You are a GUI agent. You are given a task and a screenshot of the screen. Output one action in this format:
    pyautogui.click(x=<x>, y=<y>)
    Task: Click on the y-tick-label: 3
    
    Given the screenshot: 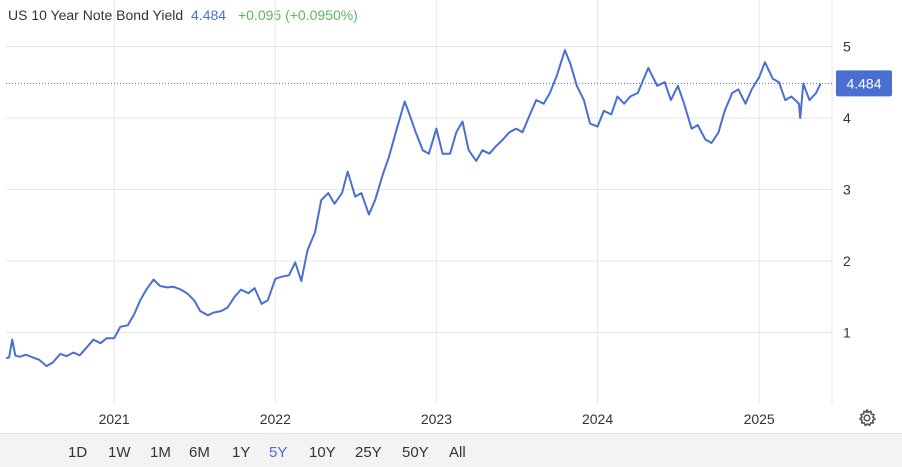 What is the action you would take?
    pyautogui.click(x=847, y=189)
    